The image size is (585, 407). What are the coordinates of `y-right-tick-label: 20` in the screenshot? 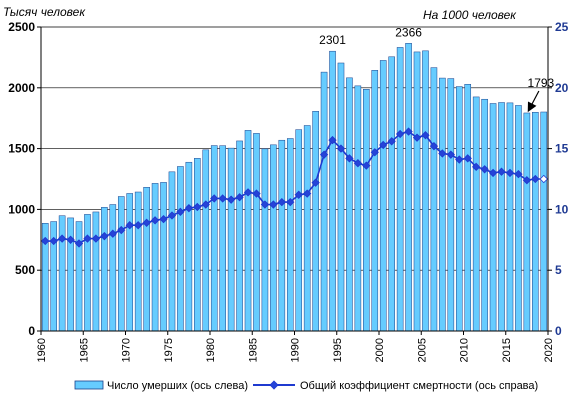 It's located at (562, 88).